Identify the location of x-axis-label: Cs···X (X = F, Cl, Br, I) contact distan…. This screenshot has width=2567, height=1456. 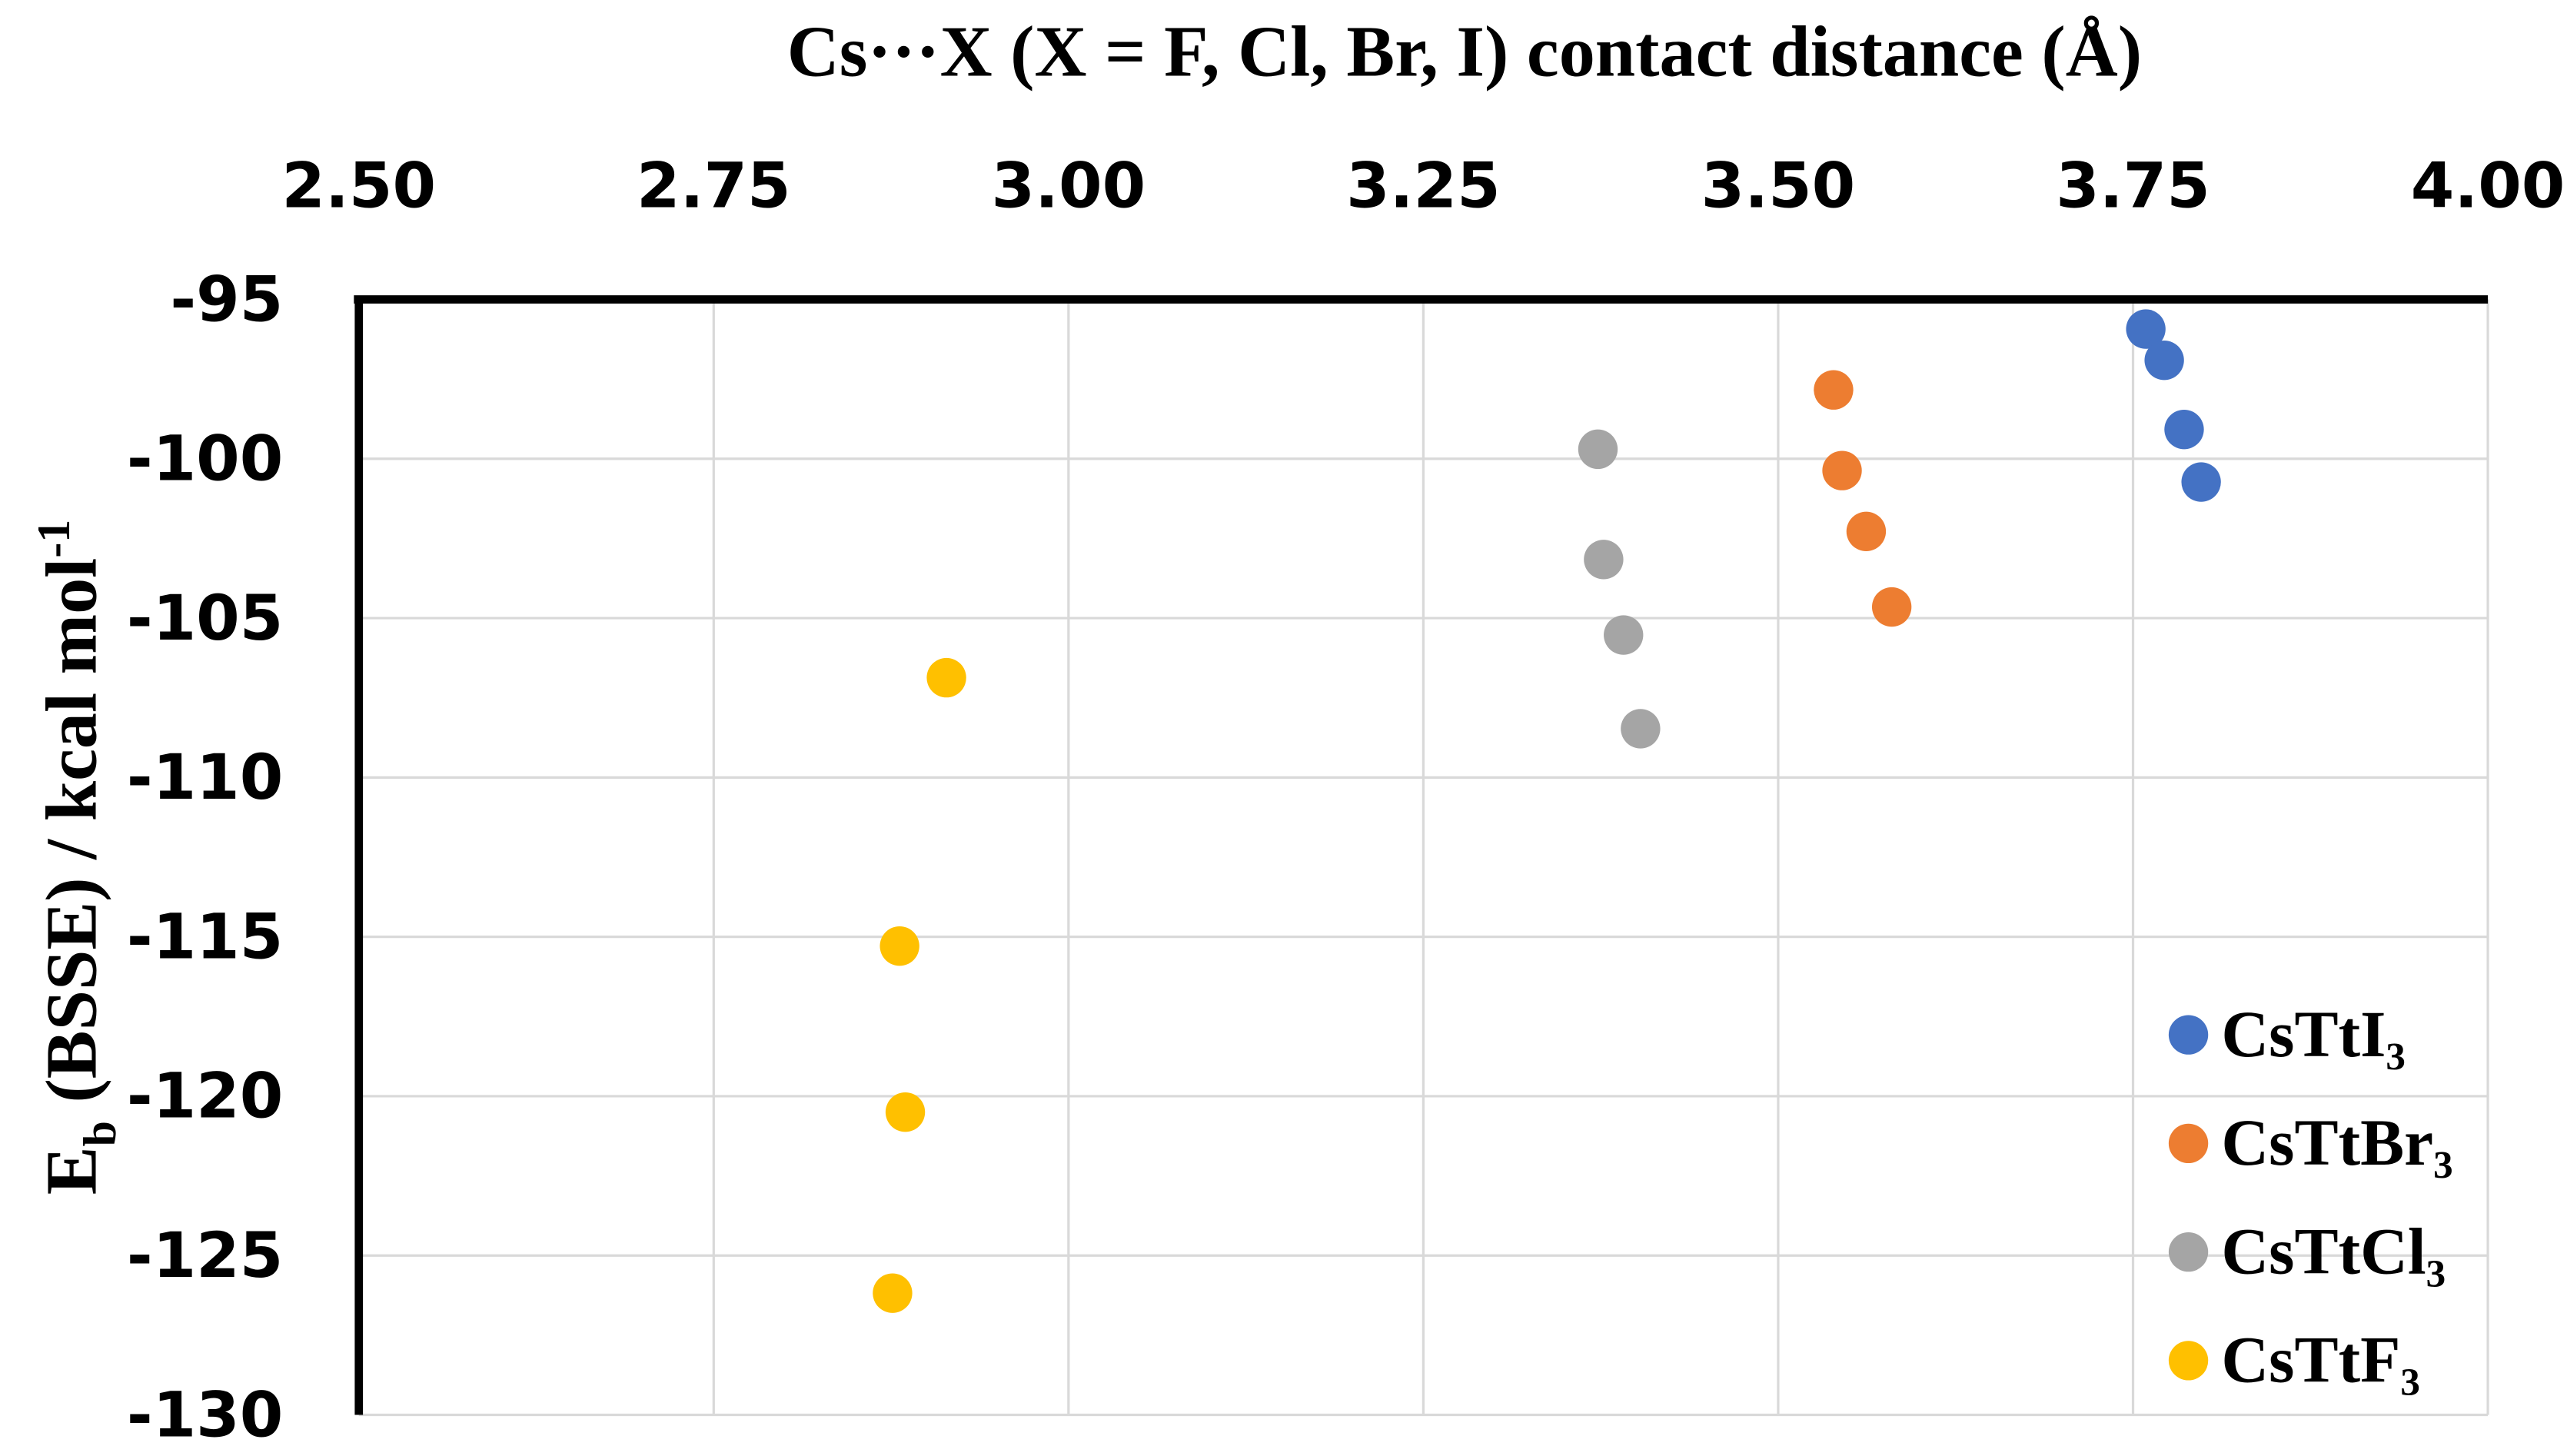
(1464, 51).